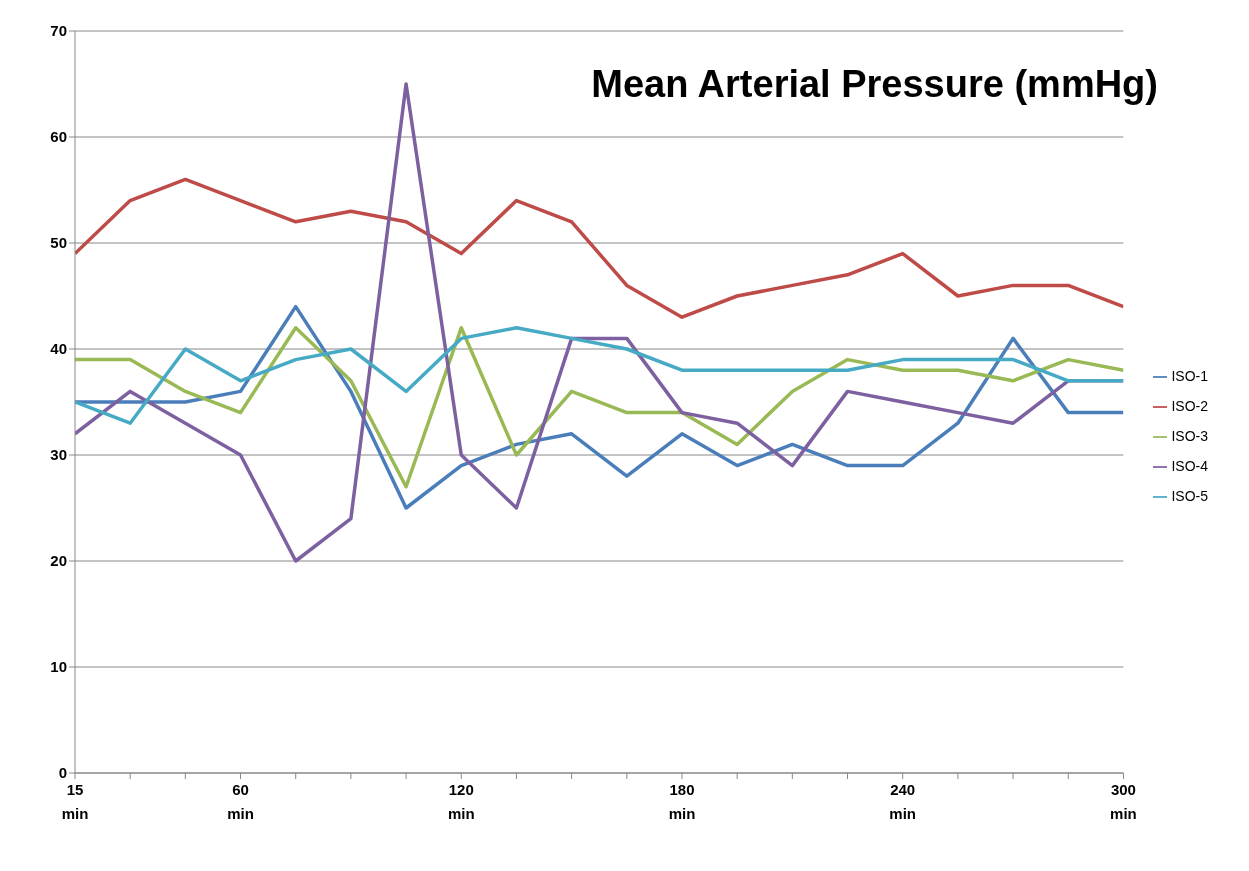 The width and height of the screenshot is (1249, 871). I want to click on legend-label: ISO-3, so click(1189, 435).